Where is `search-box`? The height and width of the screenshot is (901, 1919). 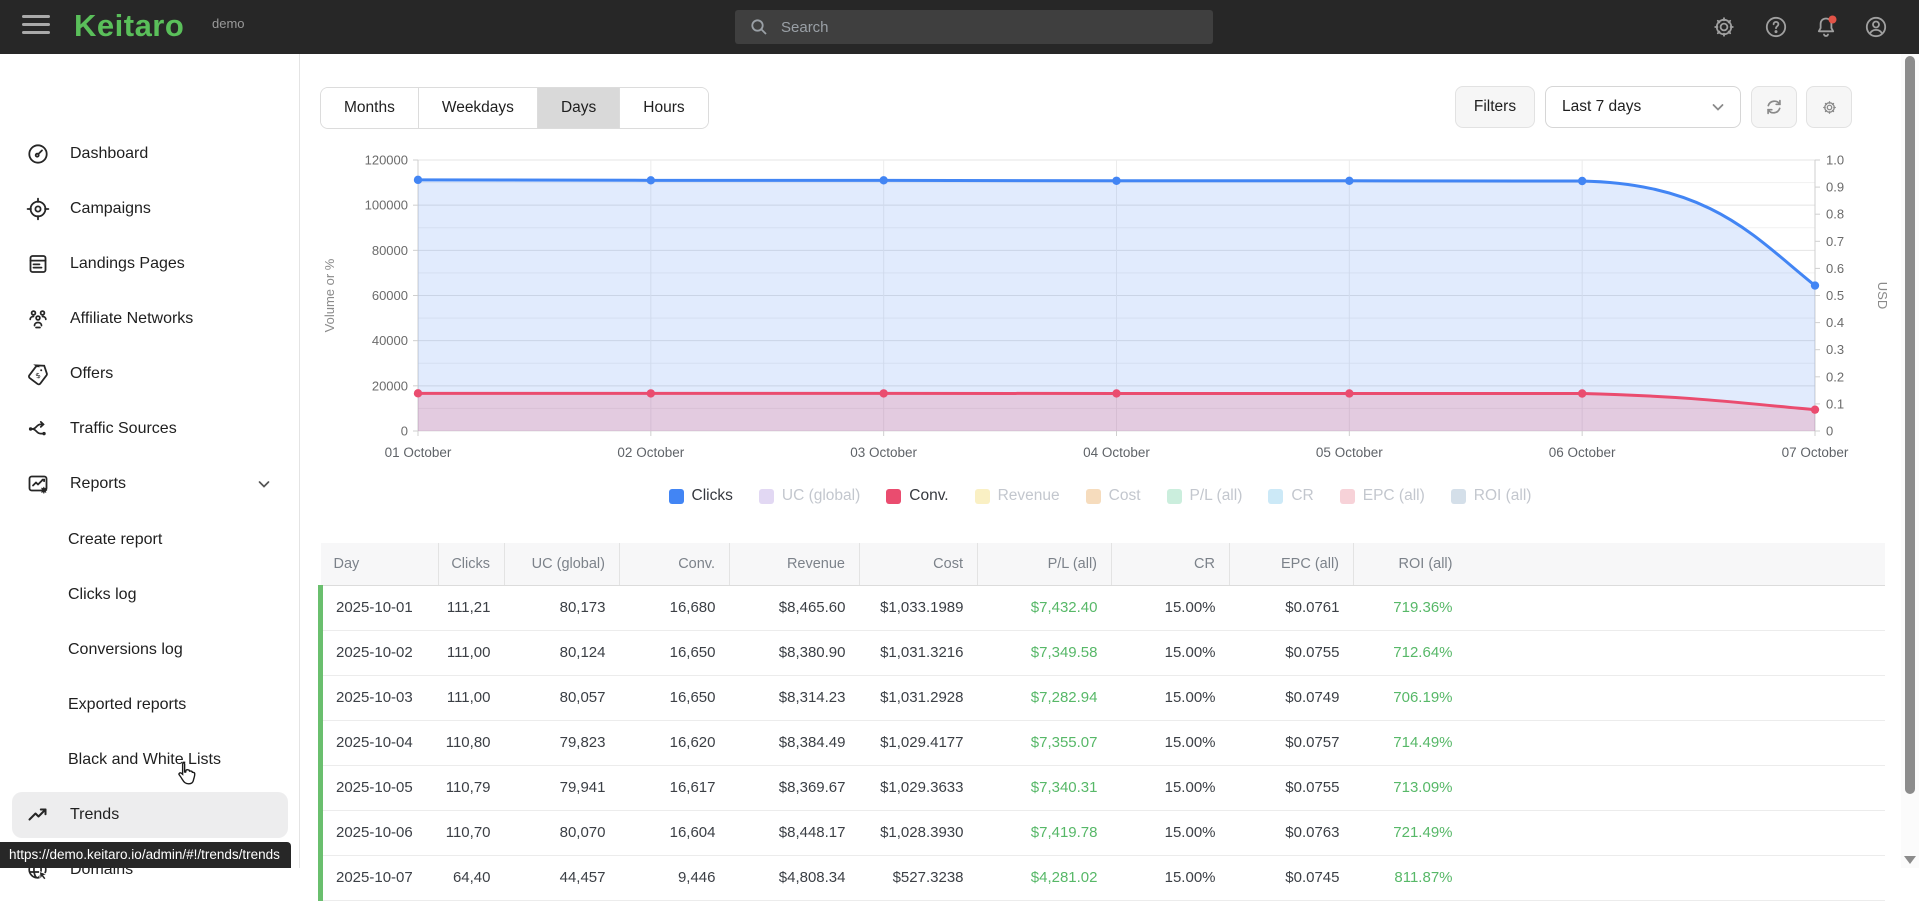 search-box is located at coordinates (974, 27).